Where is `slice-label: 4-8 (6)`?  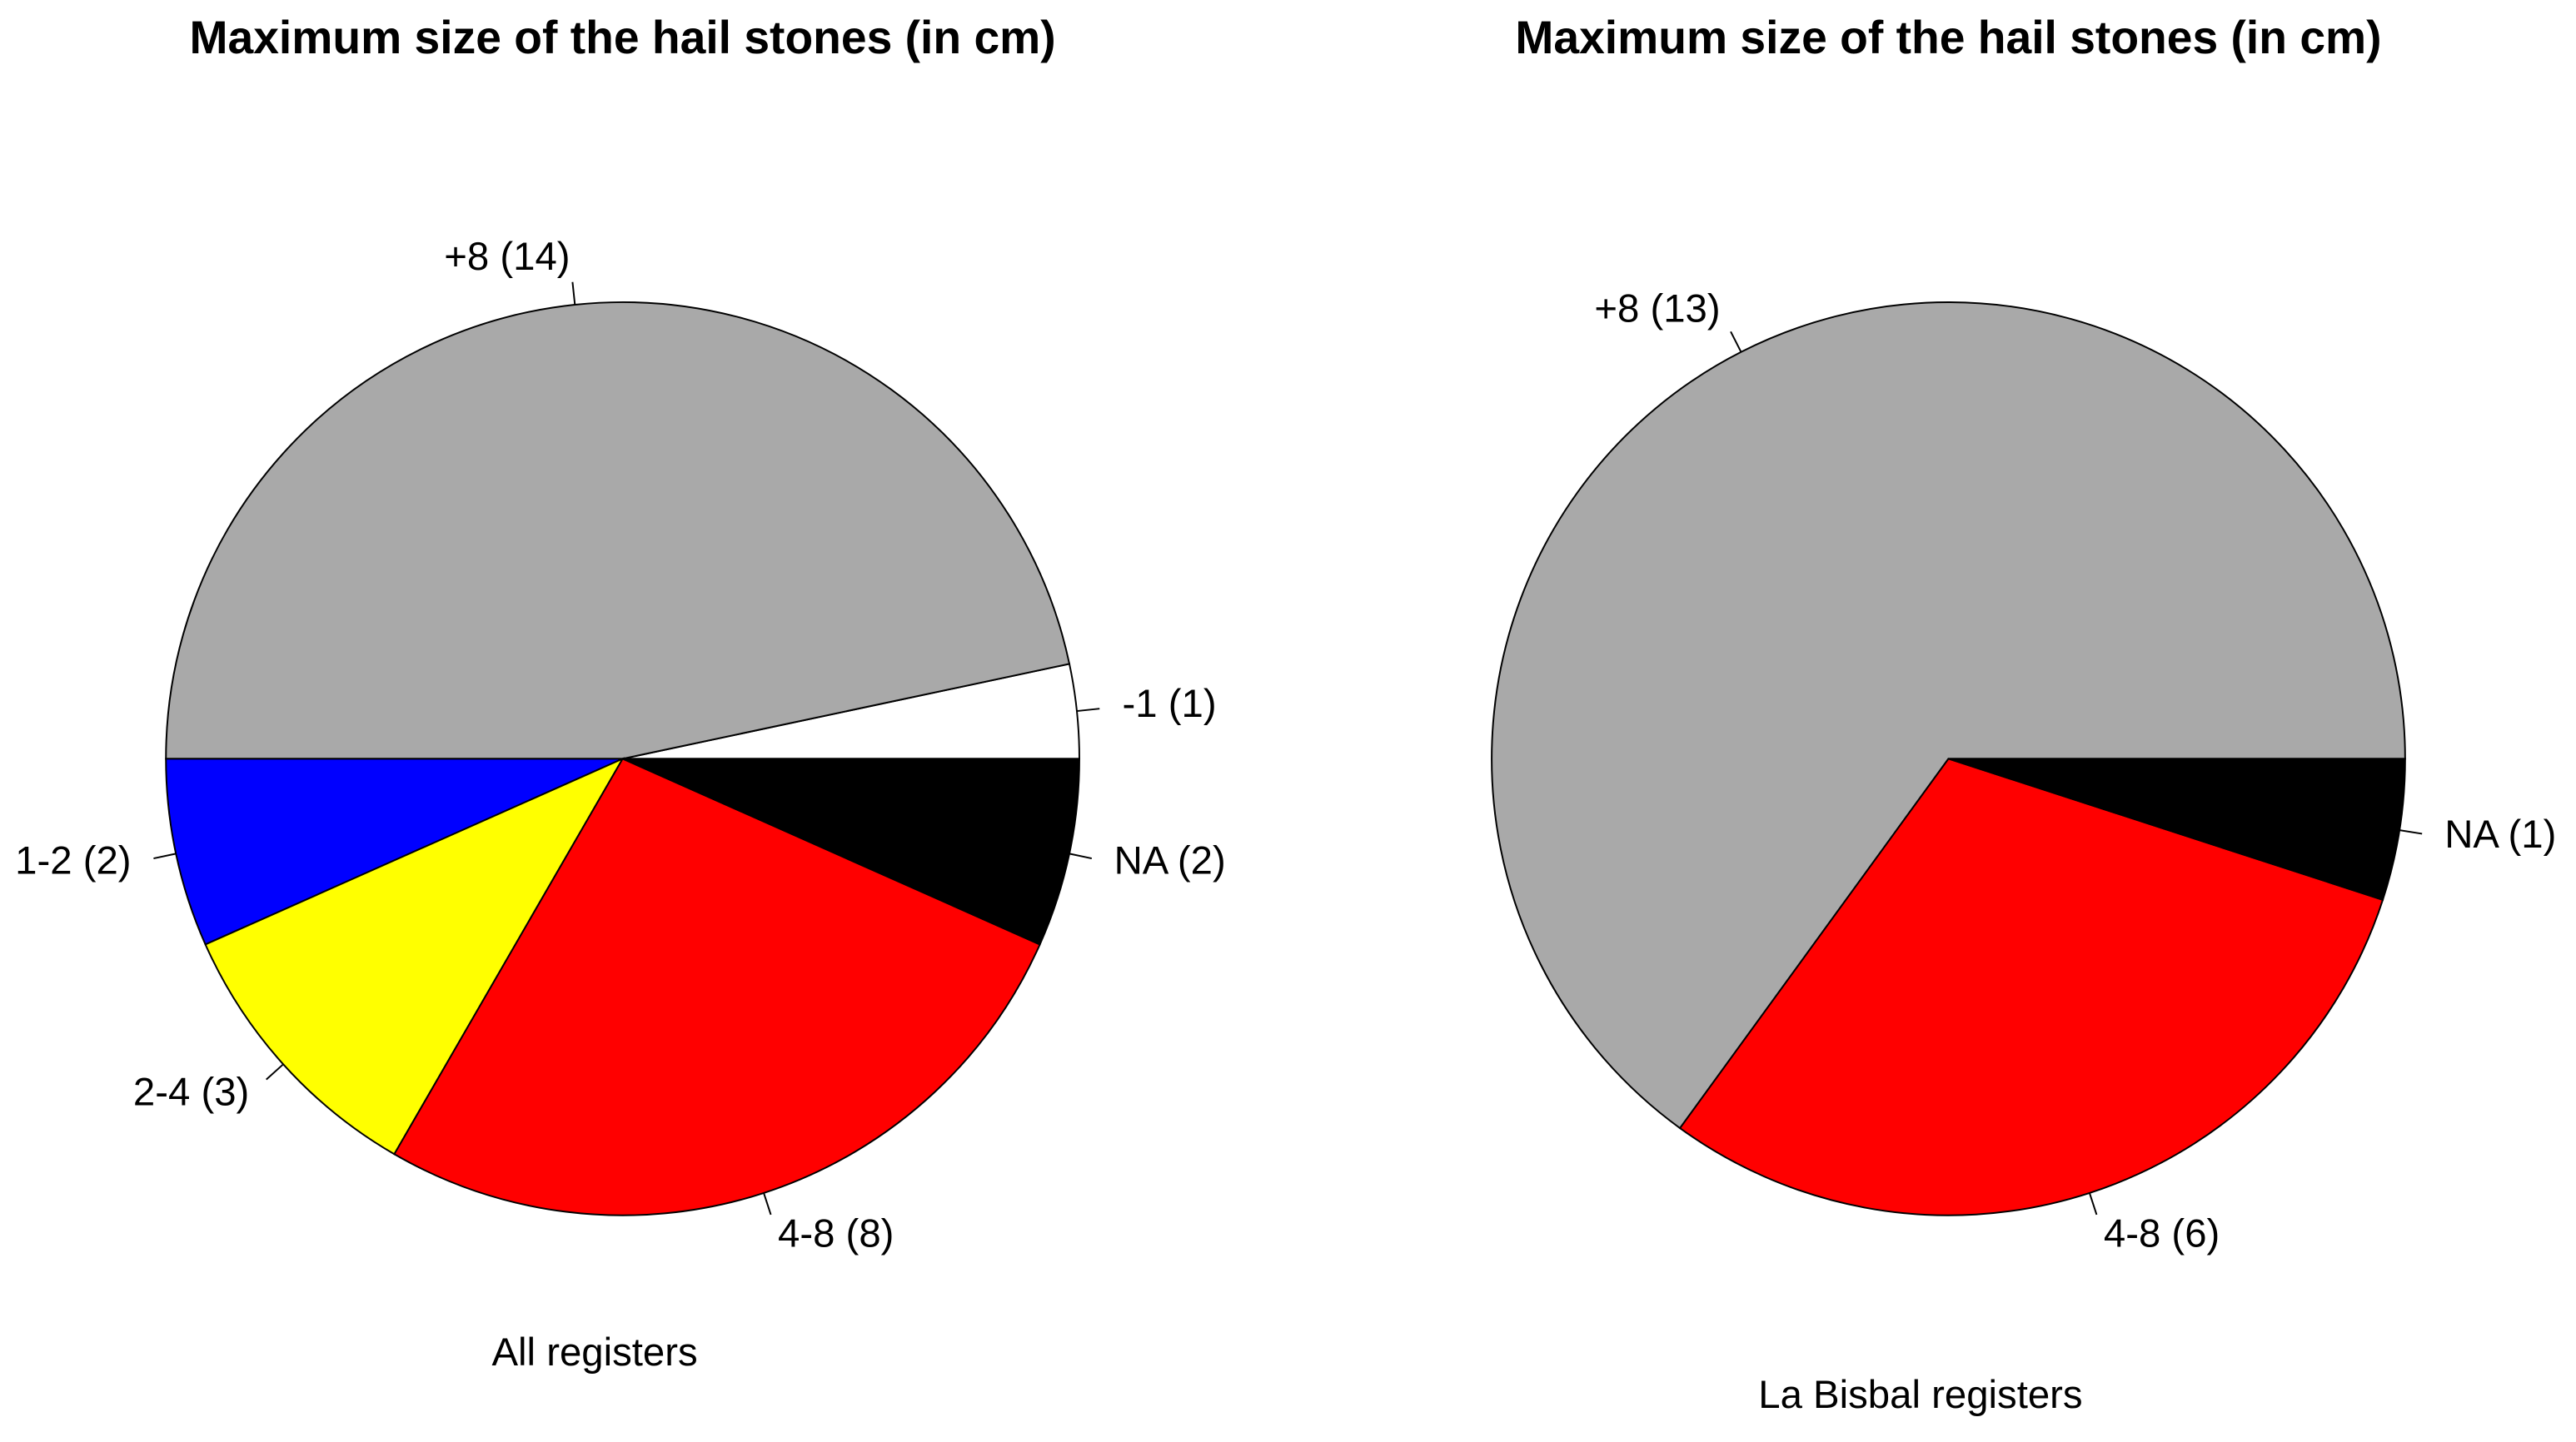
slice-label: 4-8 (6) is located at coordinates (2162, 1234).